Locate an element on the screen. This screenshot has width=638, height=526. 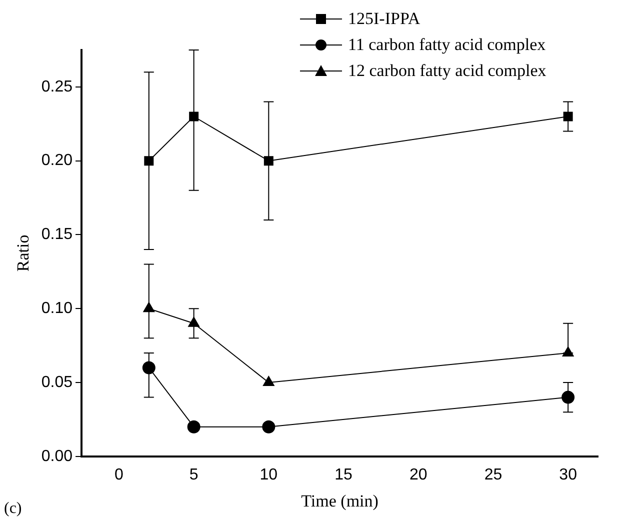
x-tick-label: 20 is located at coordinates (418, 475).